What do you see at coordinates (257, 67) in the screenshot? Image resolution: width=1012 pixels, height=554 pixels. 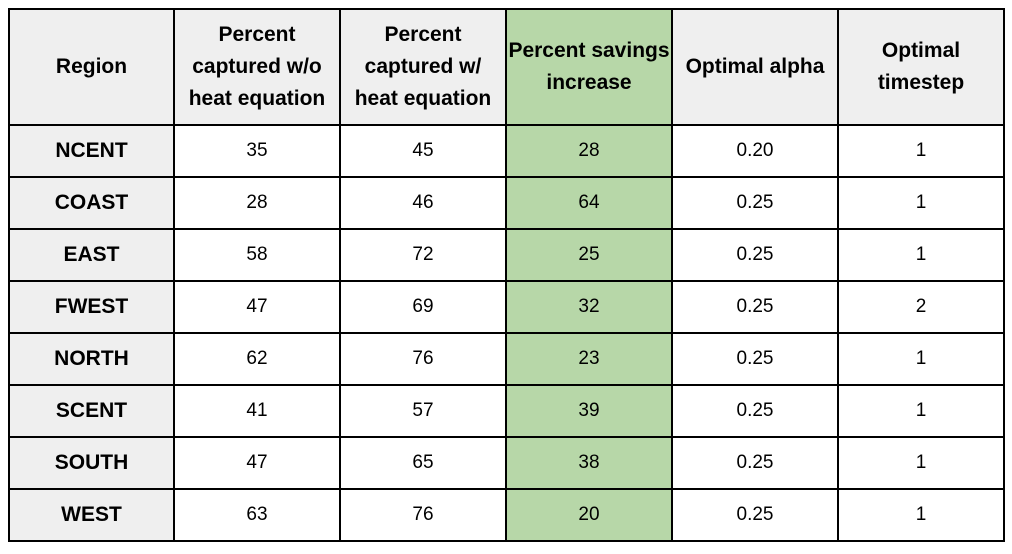 I see `header-percent-captured-without-heat-equation: Percent captured w/o heat equation` at bounding box center [257, 67].